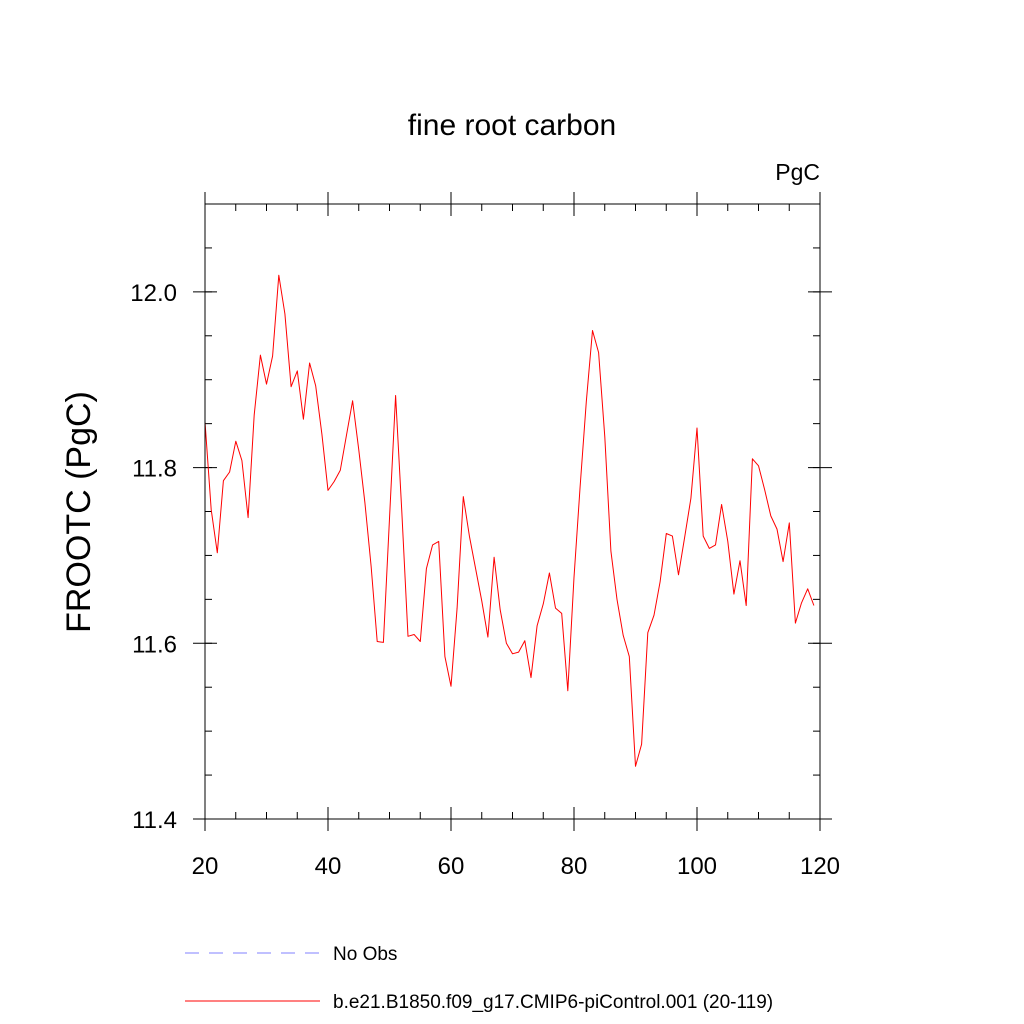 The width and height of the screenshot is (1024, 1024). I want to click on units-label: PgC, so click(797, 172).